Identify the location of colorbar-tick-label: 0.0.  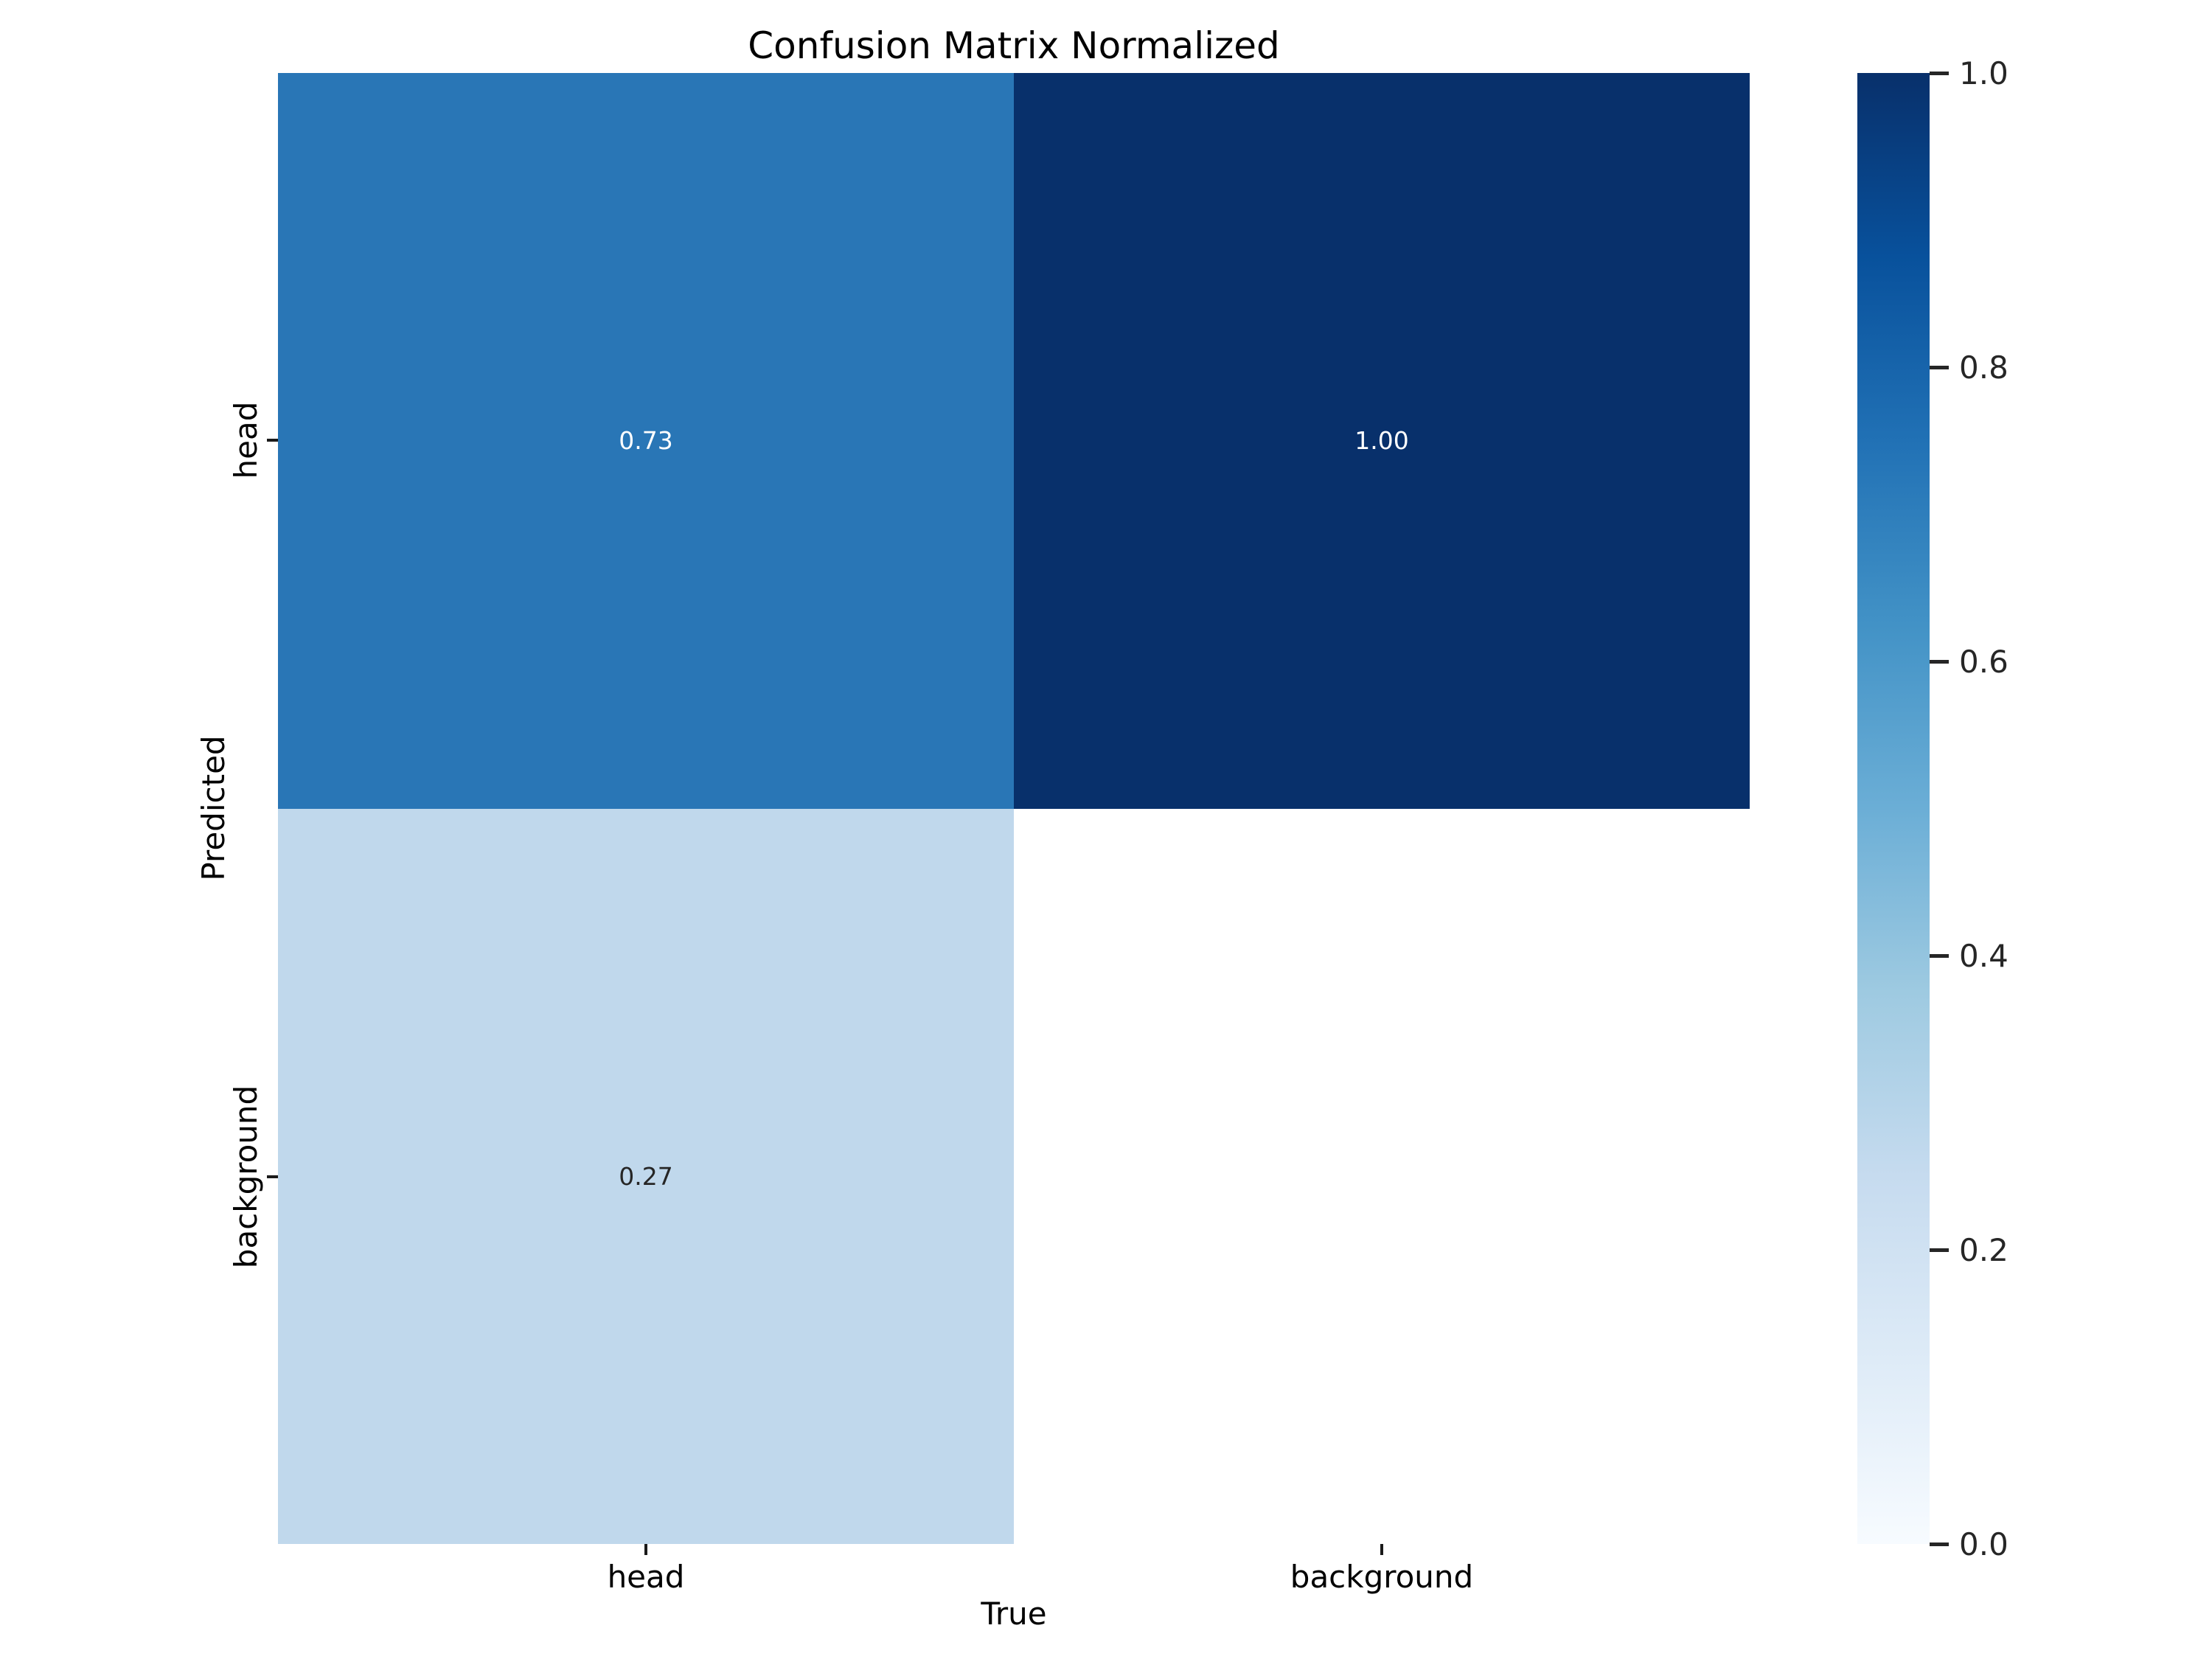
(1983, 1544).